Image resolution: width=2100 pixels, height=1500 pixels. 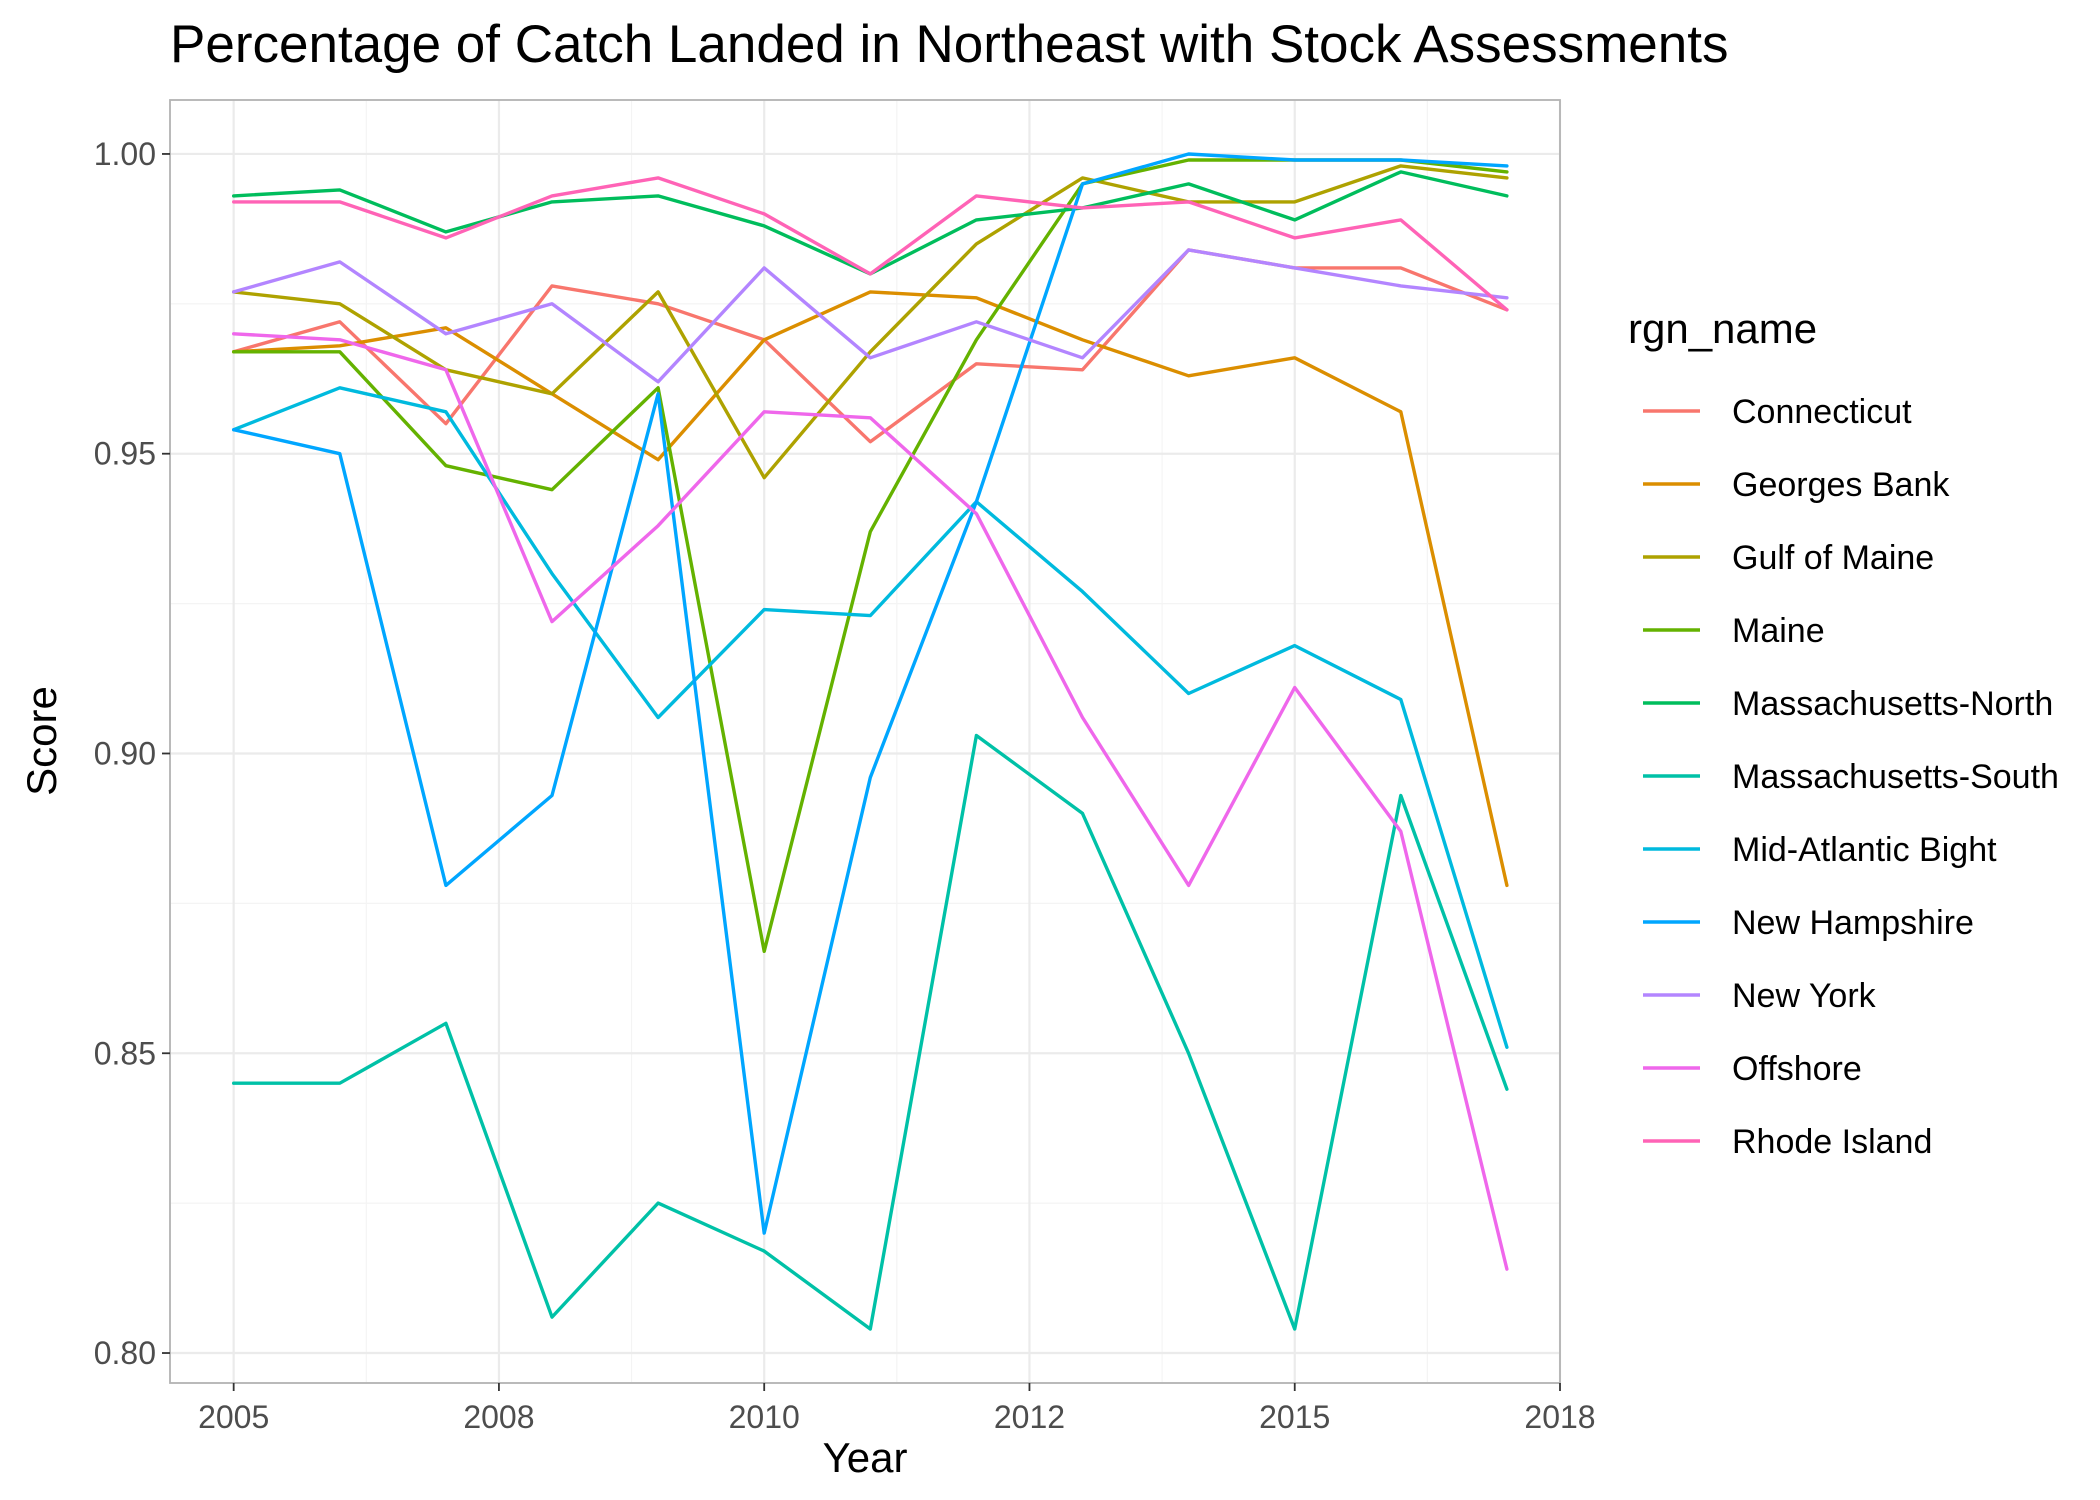 What do you see at coordinates (1722, 328) in the screenshot?
I see `legend-title: rgn_name` at bounding box center [1722, 328].